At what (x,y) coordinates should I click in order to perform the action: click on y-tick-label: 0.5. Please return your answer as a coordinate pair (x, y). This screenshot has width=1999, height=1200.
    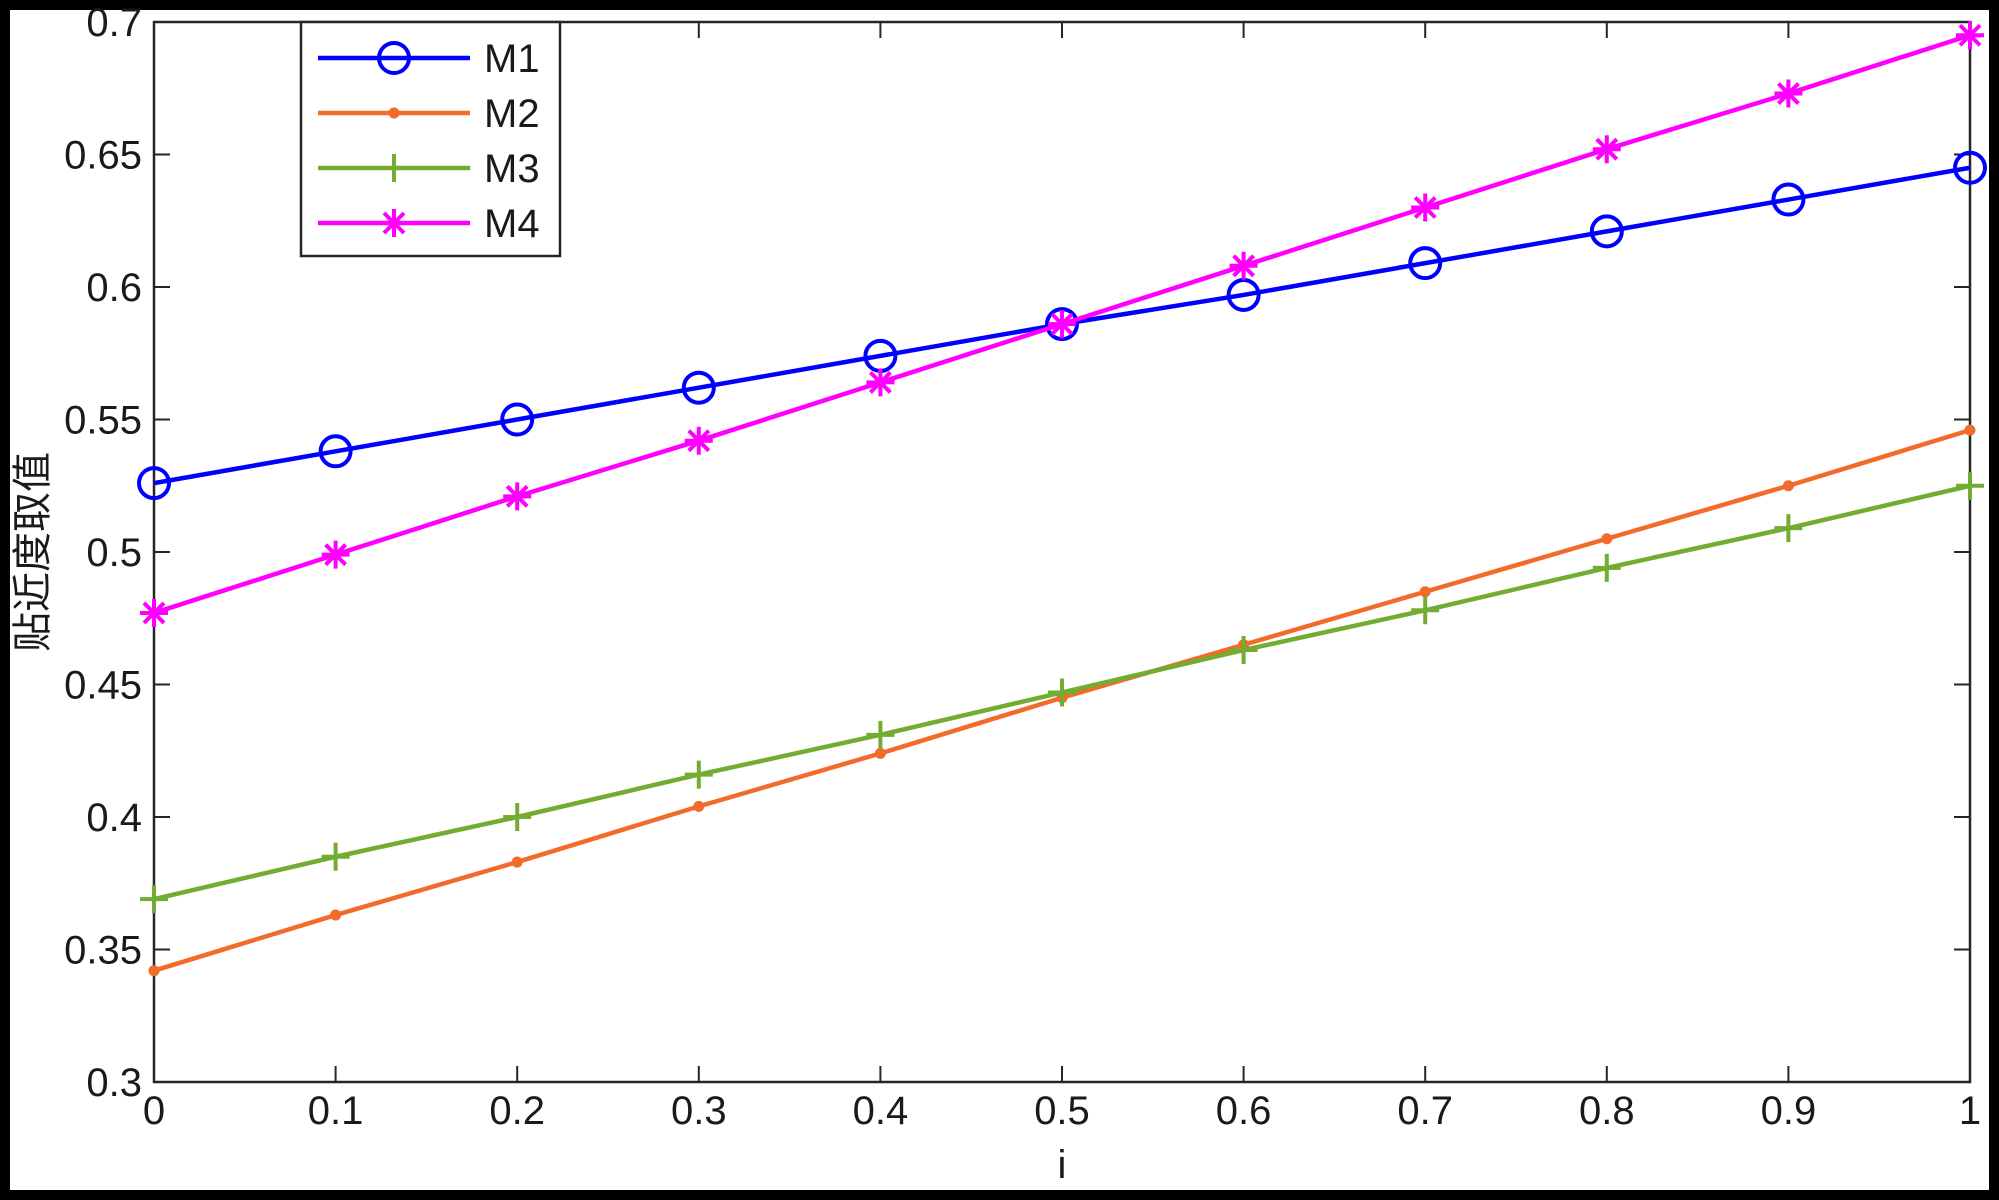
    Looking at the image, I should click on (114, 553).